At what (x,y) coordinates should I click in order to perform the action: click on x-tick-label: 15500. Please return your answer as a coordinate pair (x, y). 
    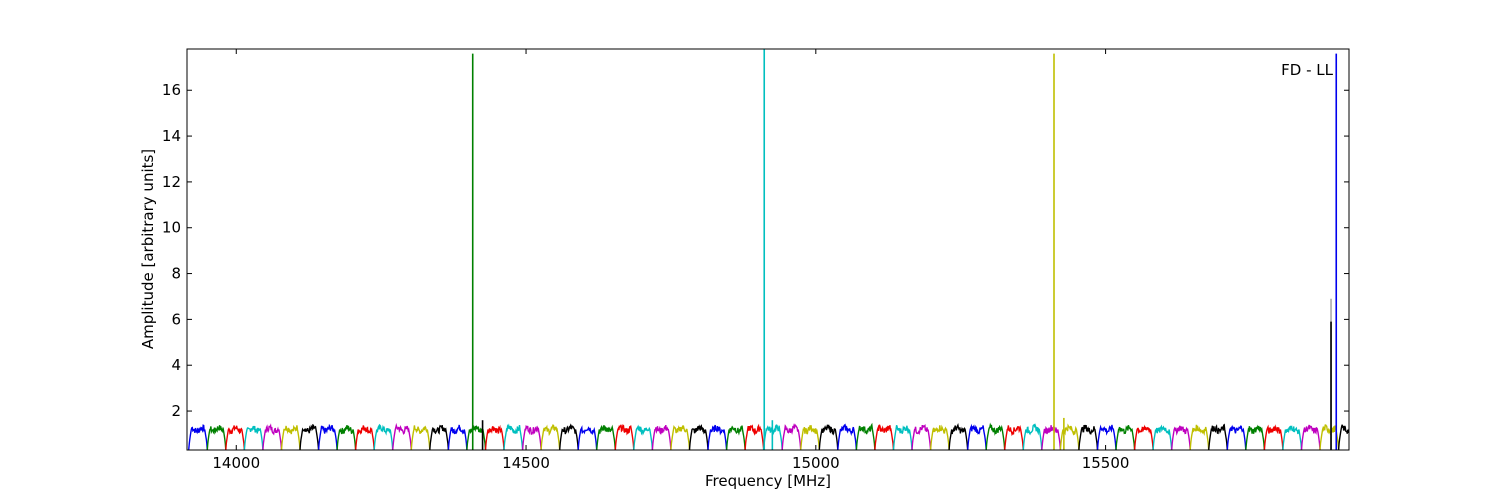
    Looking at the image, I should click on (1106, 463).